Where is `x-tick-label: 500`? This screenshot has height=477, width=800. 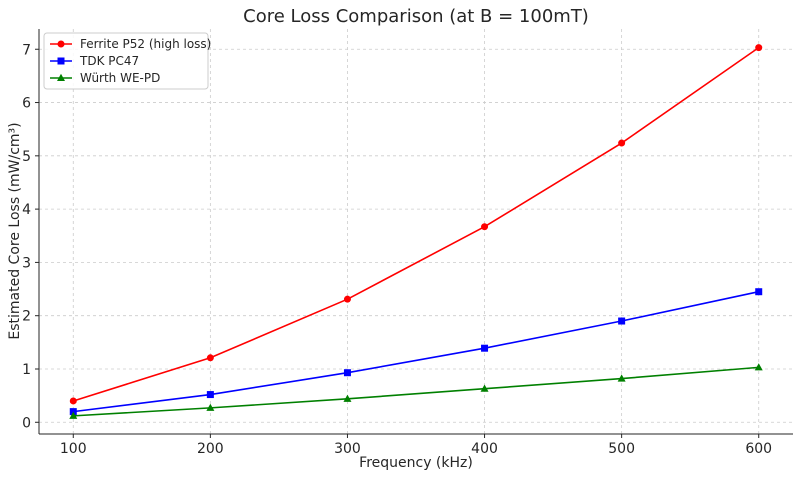
x-tick-label: 500 is located at coordinates (621, 449).